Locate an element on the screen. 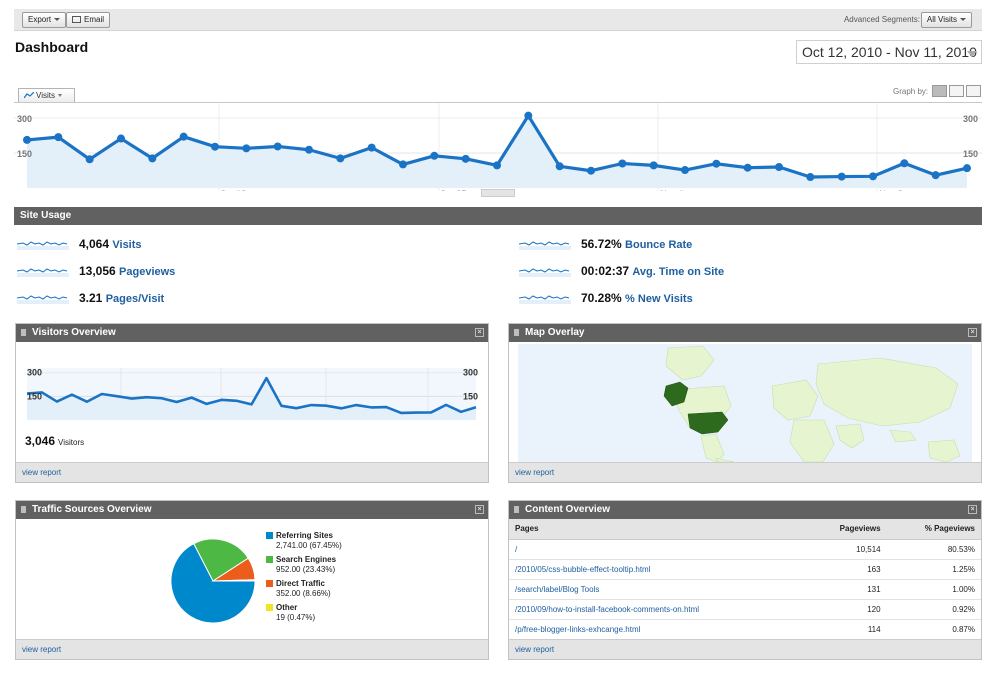 Image resolution: width=986 pixels, height=673 pixels. metric-row: 13,056 Pageviews is located at coordinates (127, 271).